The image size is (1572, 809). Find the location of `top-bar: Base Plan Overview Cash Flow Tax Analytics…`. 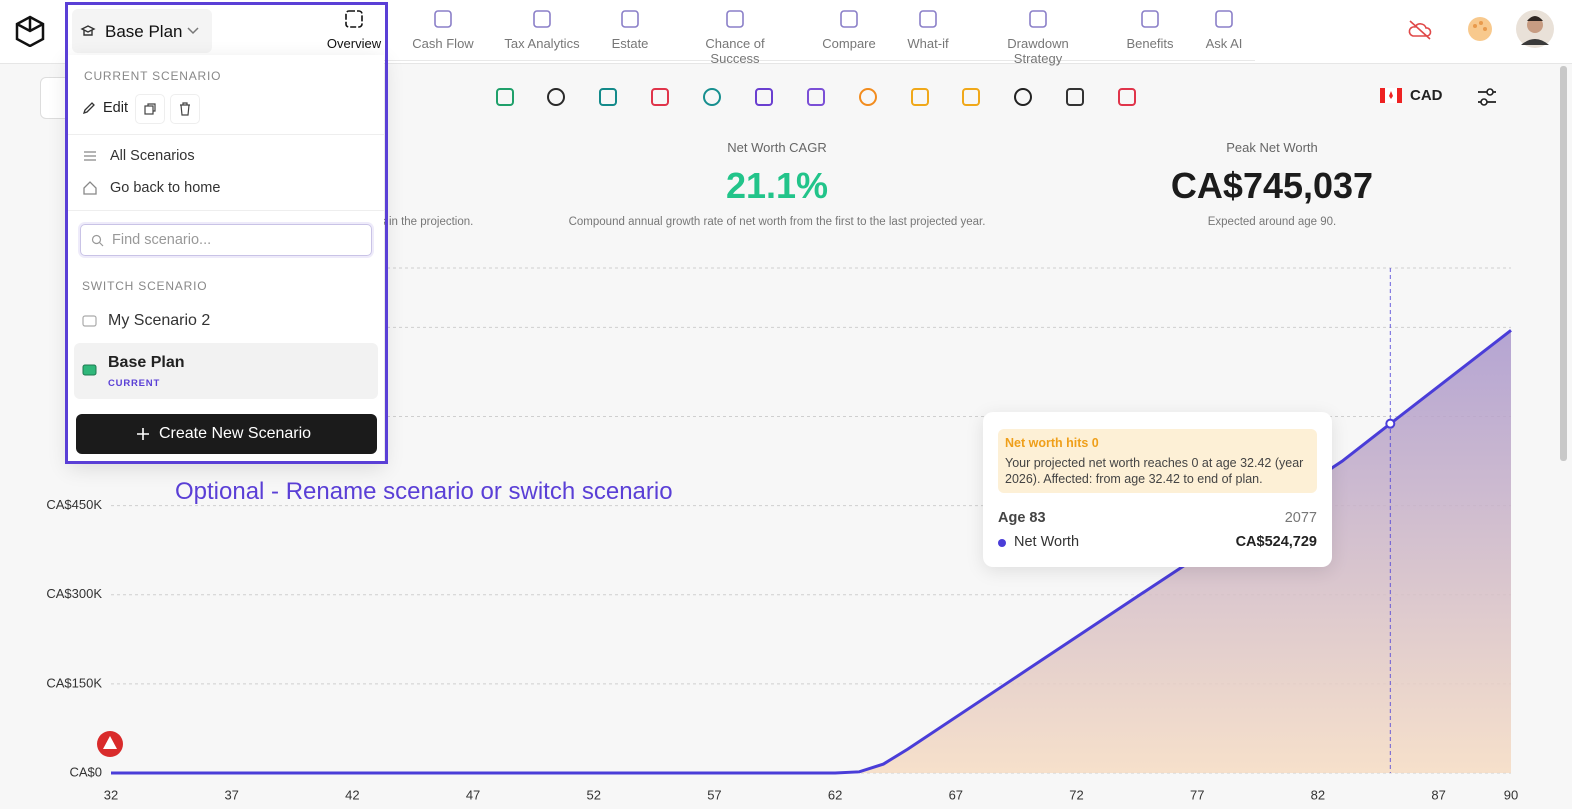

top-bar: Base Plan Overview Cash Flow Tax Analytics… is located at coordinates (786, 33).